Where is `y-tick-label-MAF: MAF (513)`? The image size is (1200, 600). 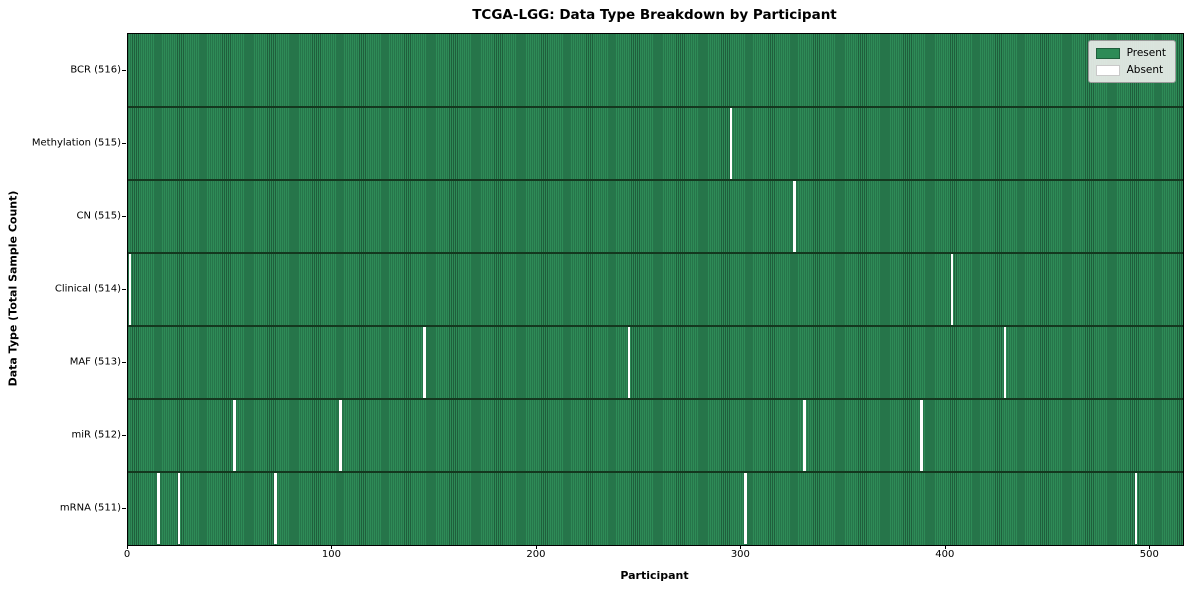 y-tick-label-MAF: MAF (513) is located at coordinates (95, 361).